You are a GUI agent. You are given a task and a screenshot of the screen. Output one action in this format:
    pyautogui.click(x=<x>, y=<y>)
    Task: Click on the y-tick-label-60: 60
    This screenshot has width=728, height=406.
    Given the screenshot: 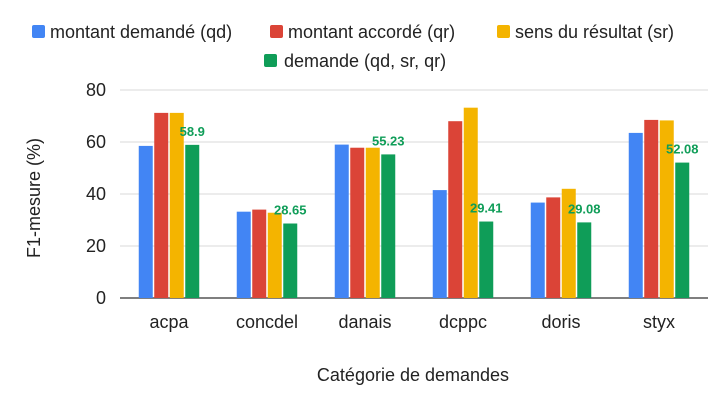 What is the action you would take?
    pyautogui.click(x=96, y=142)
    